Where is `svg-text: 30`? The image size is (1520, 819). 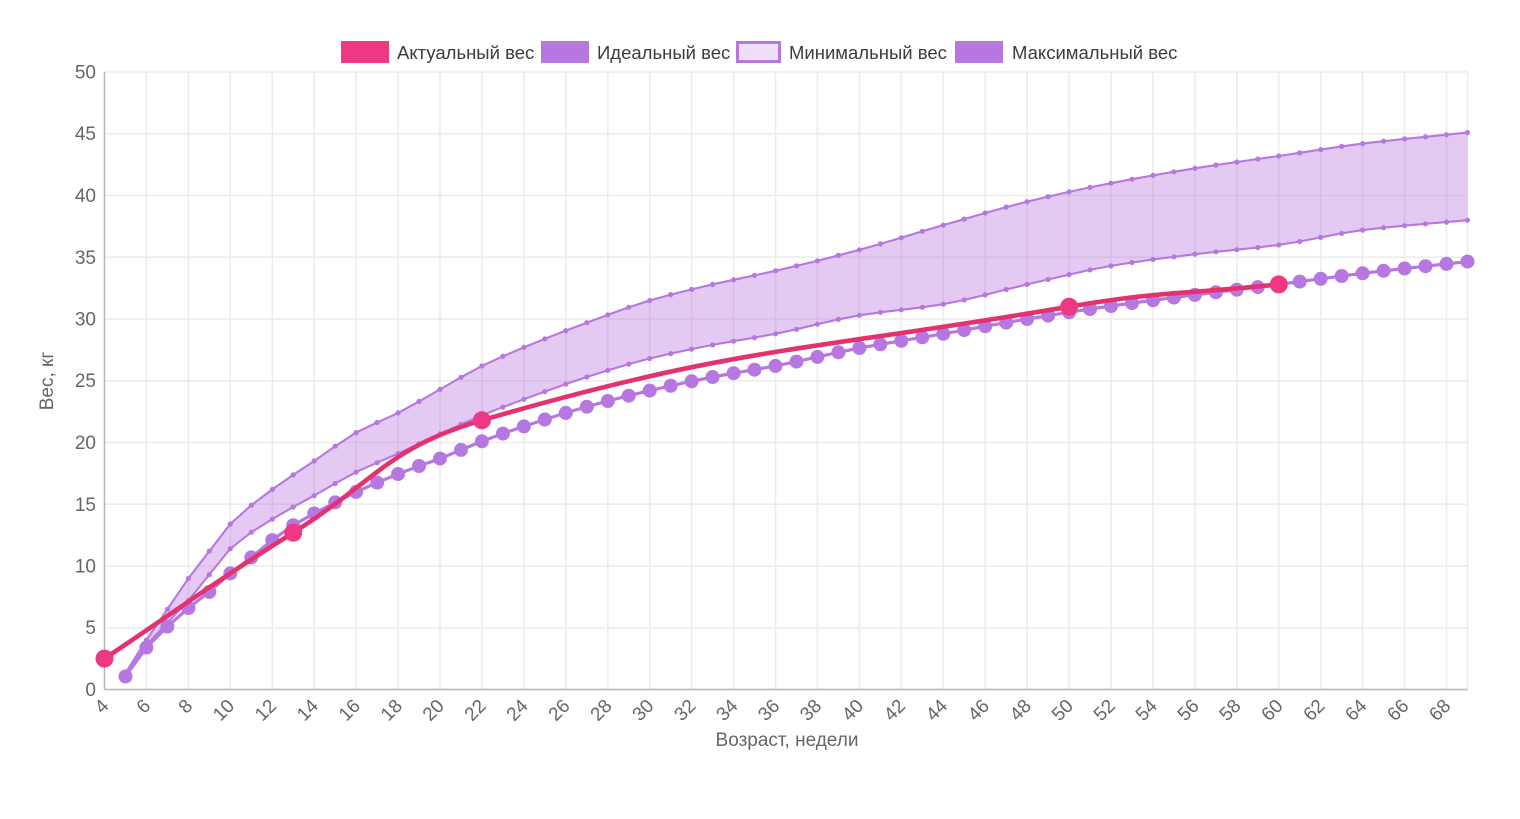
svg-text: 30 is located at coordinates (85, 320).